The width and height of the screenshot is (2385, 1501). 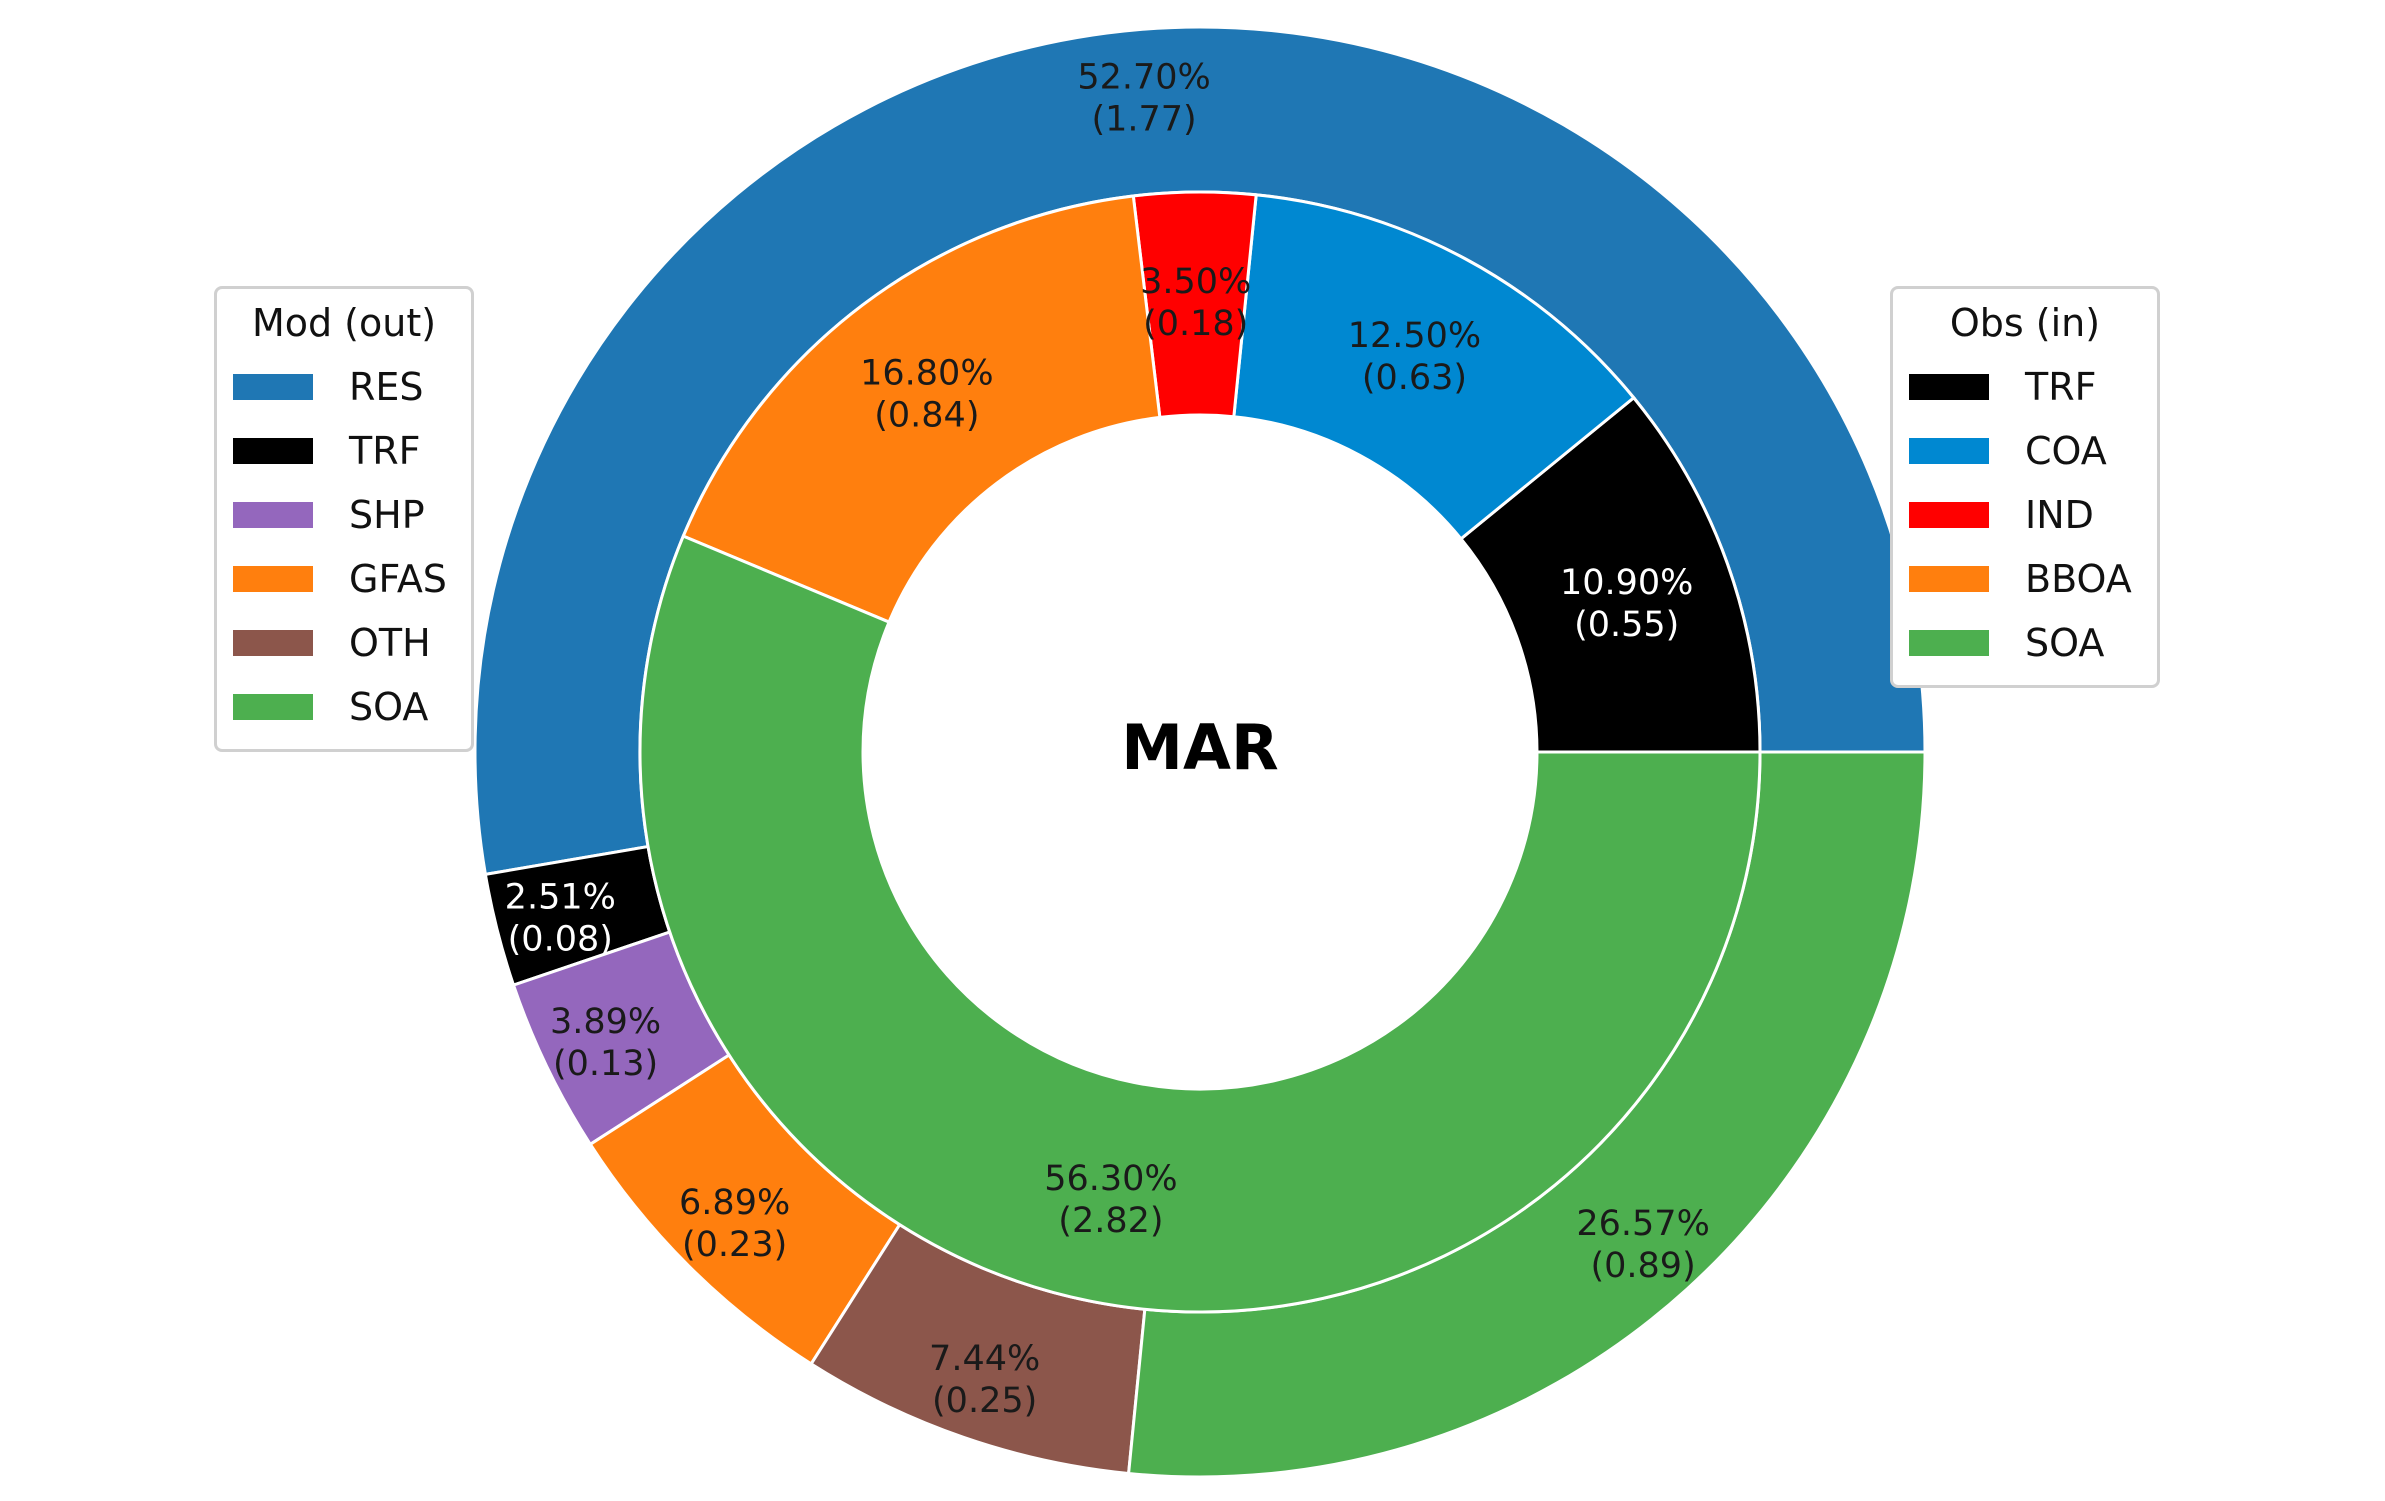 I want to click on inner-legend-item-soa: SOA, so click(x=2025, y=643).